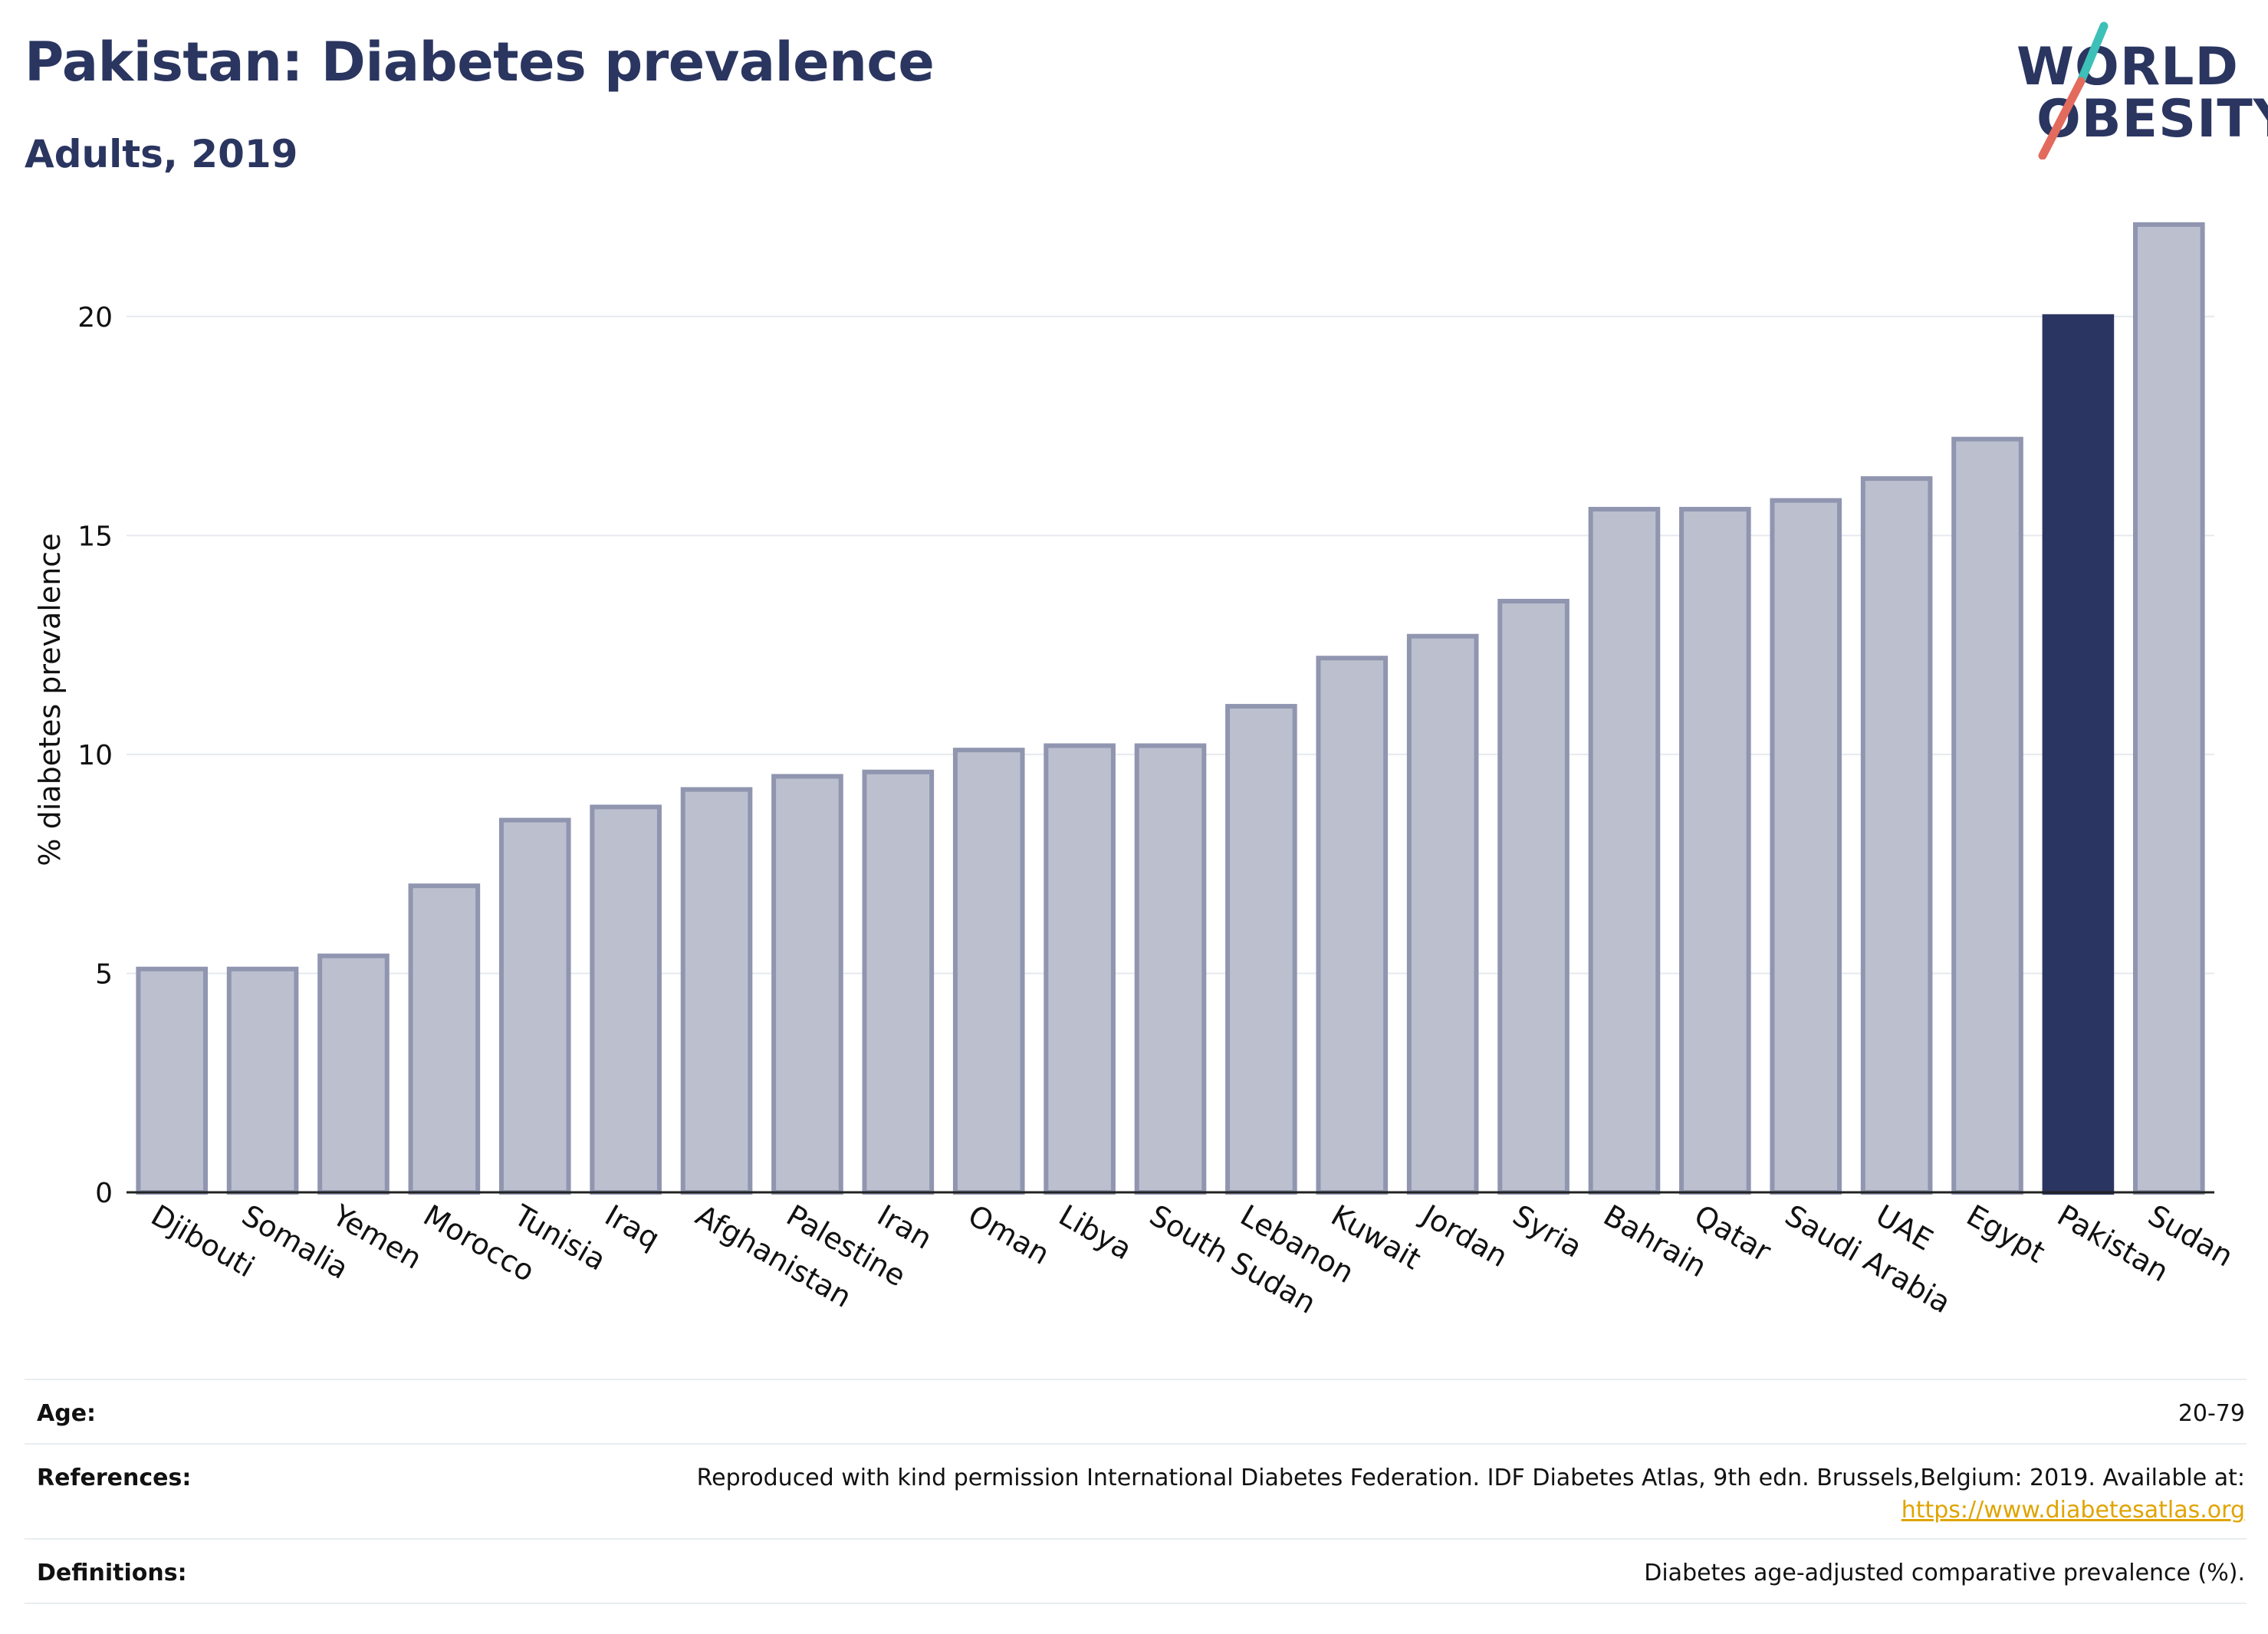 The height and width of the screenshot is (1634, 2268). What do you see at coordinates (2062, 118) in the screenshot?
I see `logo-slash-coral` at bounding box center [2062, 118].